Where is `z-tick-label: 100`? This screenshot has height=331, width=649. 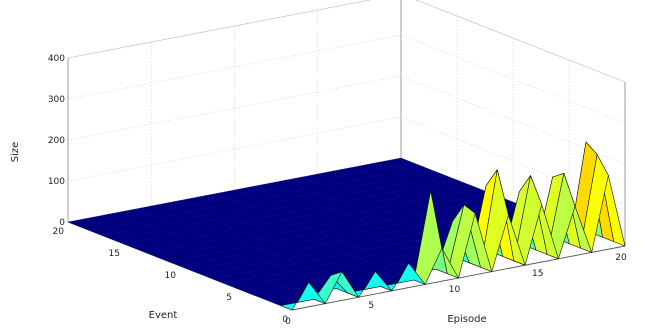
z-tick-label: 100 is located at coordinates (56, 182).